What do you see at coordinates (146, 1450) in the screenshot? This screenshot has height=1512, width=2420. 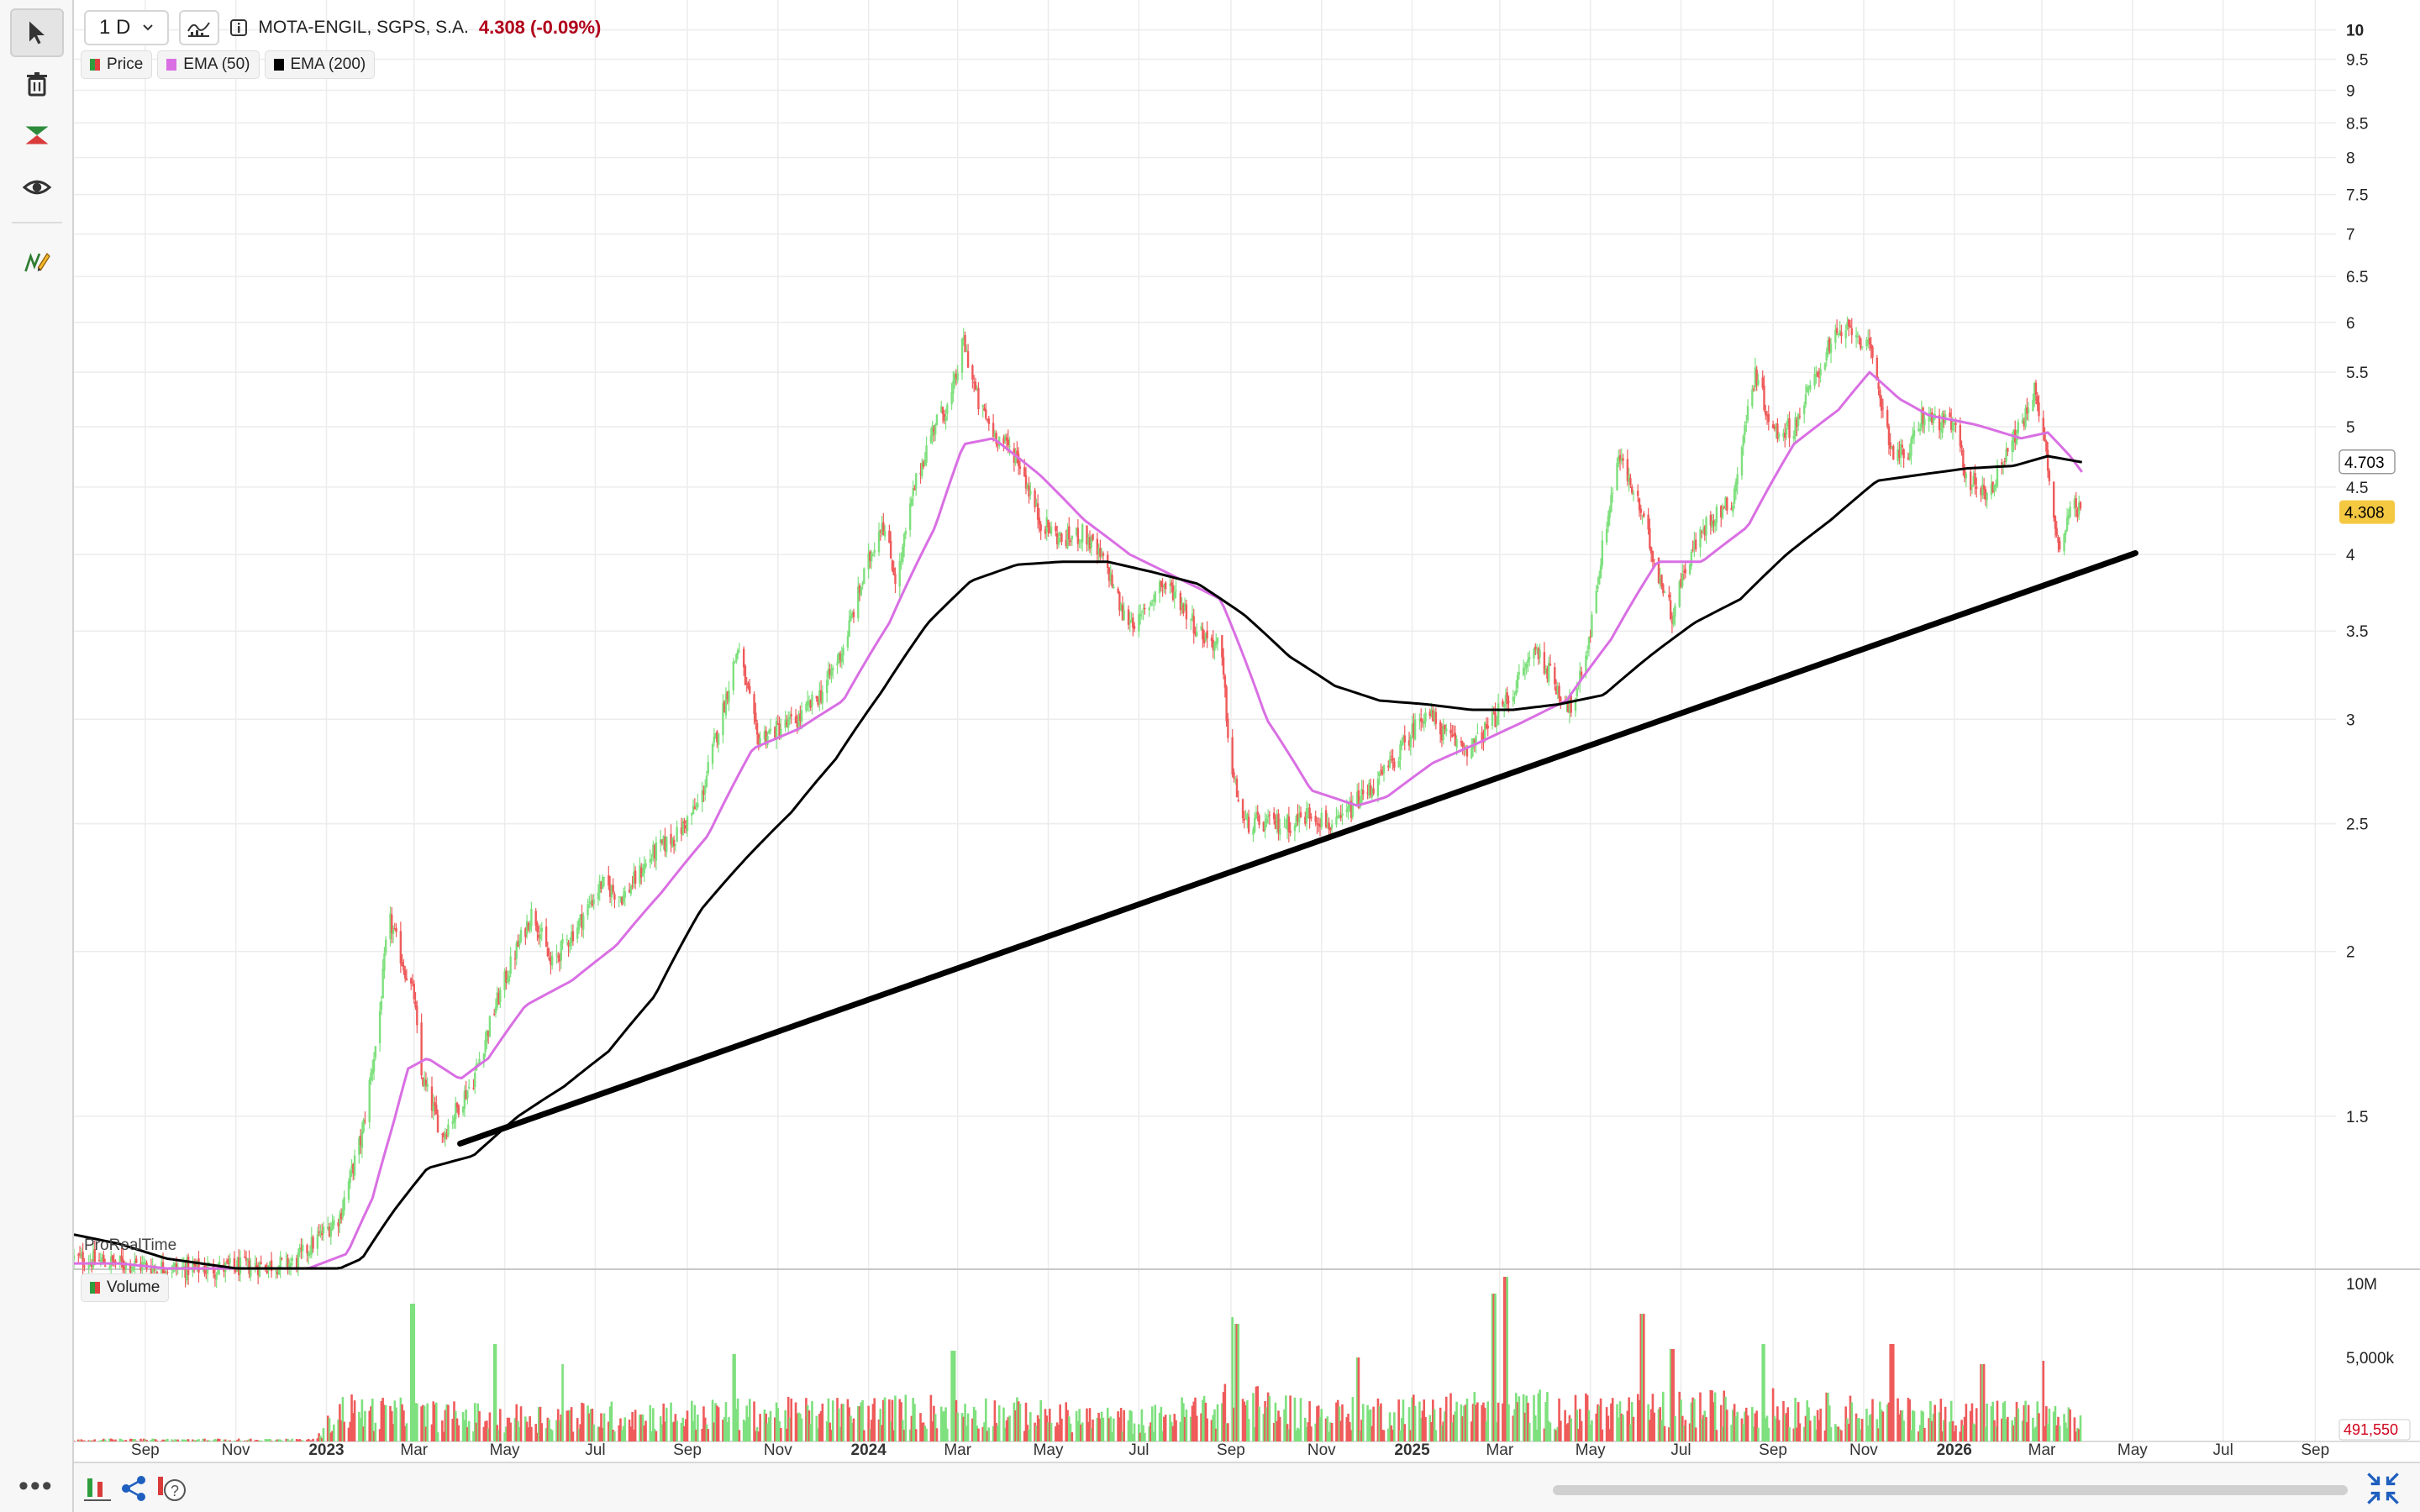 I see `time-tick-label: Sep` at bounding box center [146, 1450].